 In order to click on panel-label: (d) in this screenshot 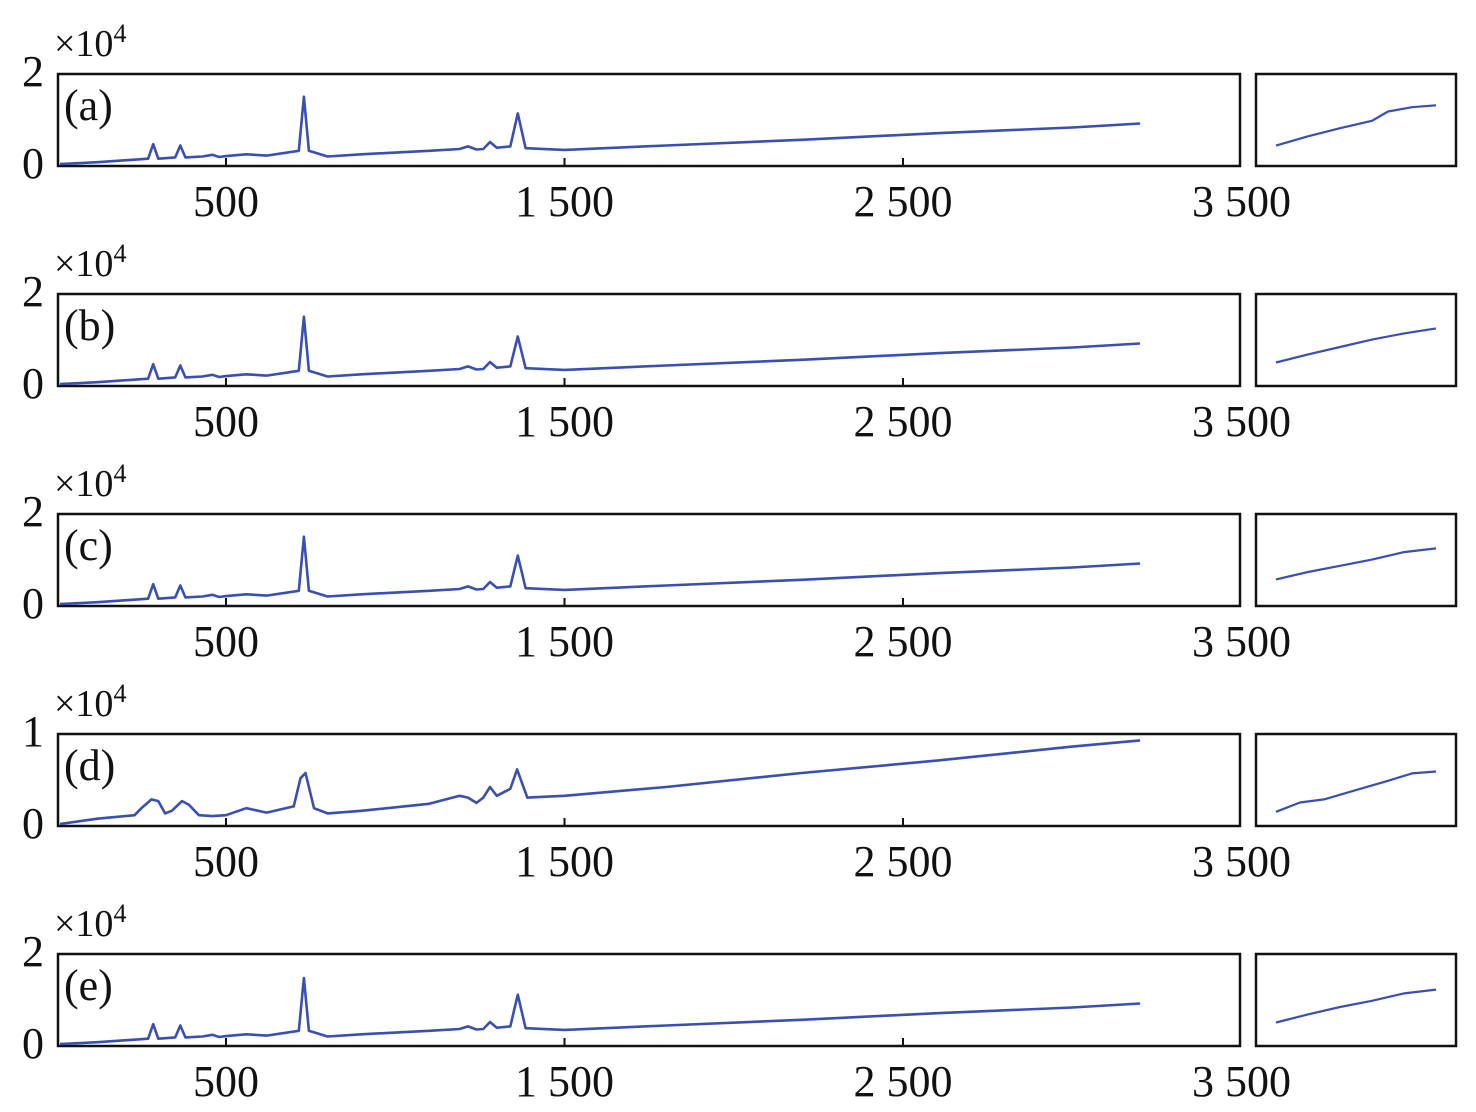, I will do `click(89, 765)`.